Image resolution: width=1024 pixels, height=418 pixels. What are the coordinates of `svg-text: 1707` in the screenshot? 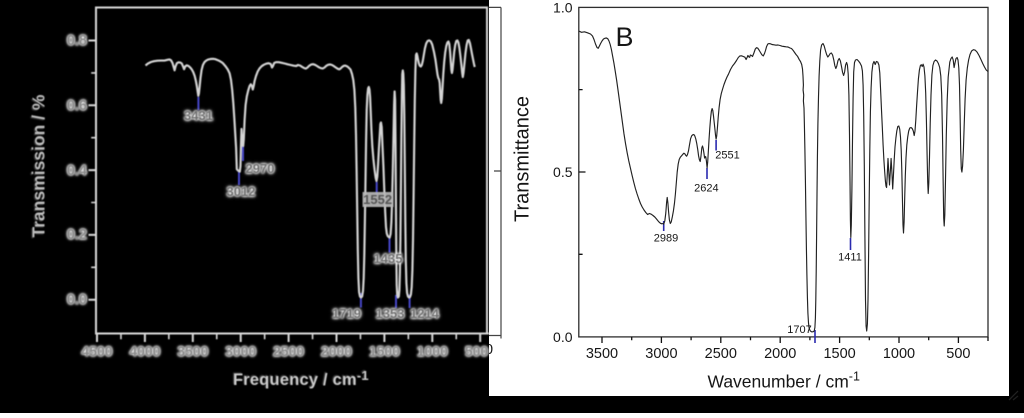 It's located at (799, 330).